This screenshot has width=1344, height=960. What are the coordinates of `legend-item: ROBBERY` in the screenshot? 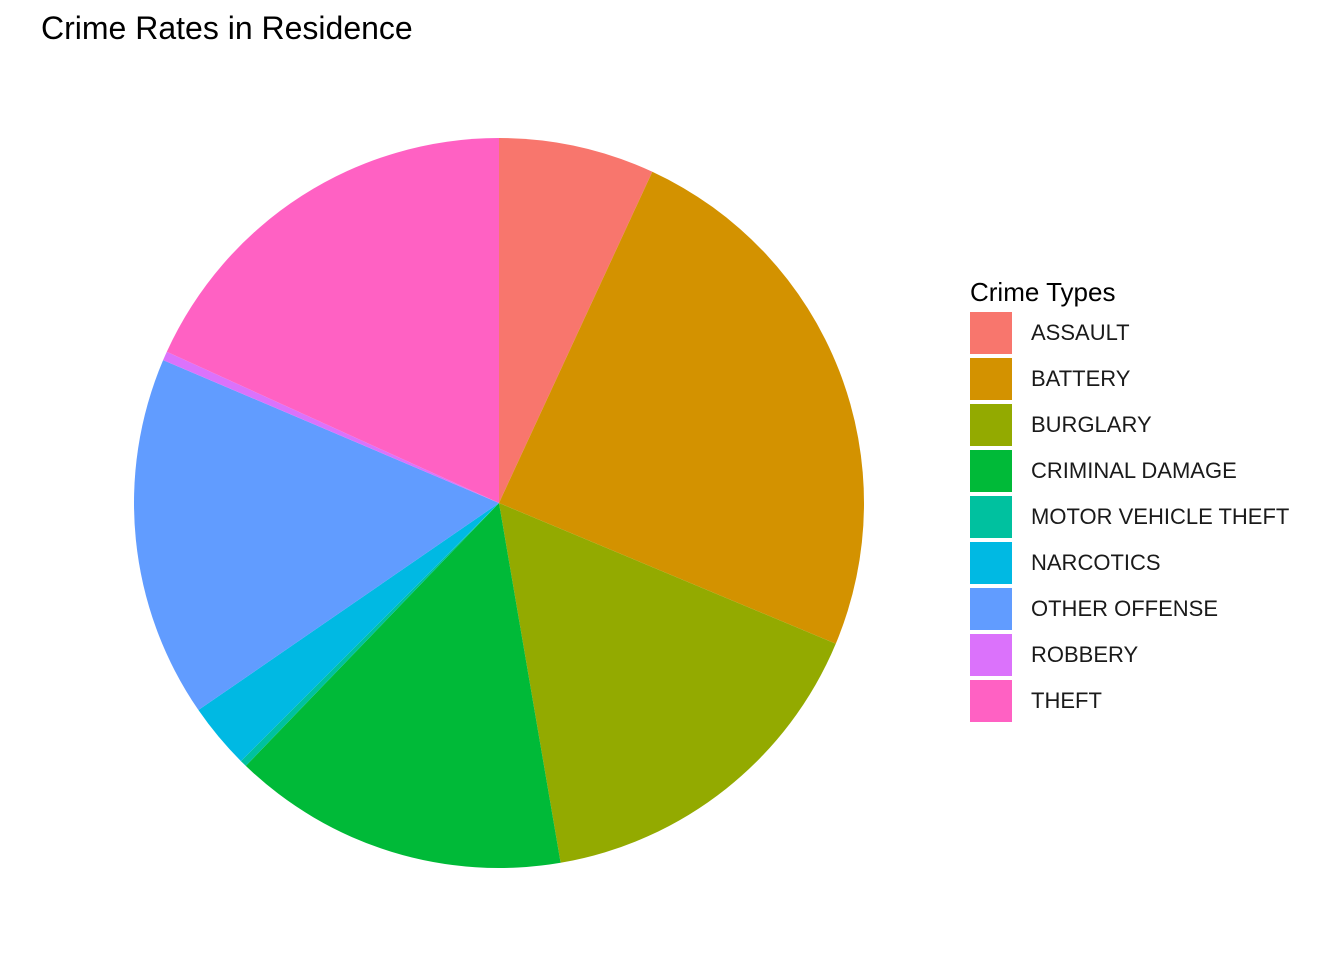 It's located at (1129, 655).